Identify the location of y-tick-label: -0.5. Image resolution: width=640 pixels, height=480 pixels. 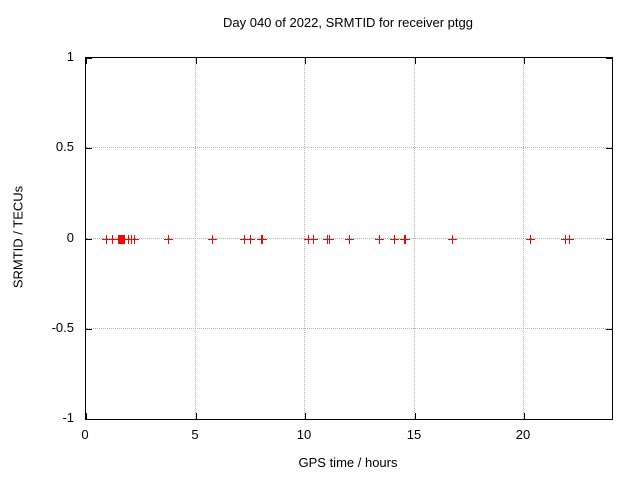
(62, 327).